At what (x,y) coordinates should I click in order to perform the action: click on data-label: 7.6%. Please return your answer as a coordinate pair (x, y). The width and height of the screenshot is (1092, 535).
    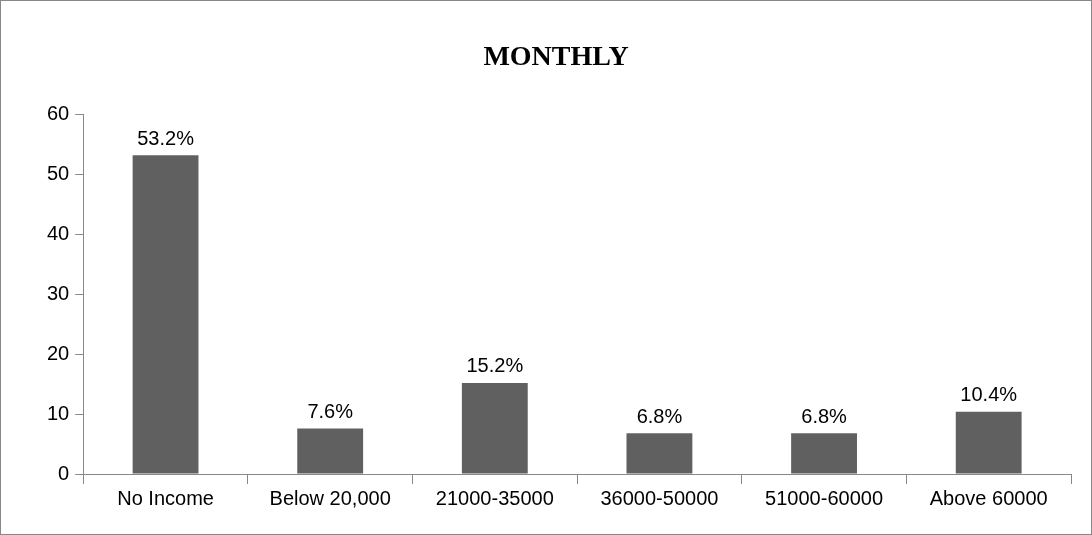
    Looking at the image, I should click on (330, 410).